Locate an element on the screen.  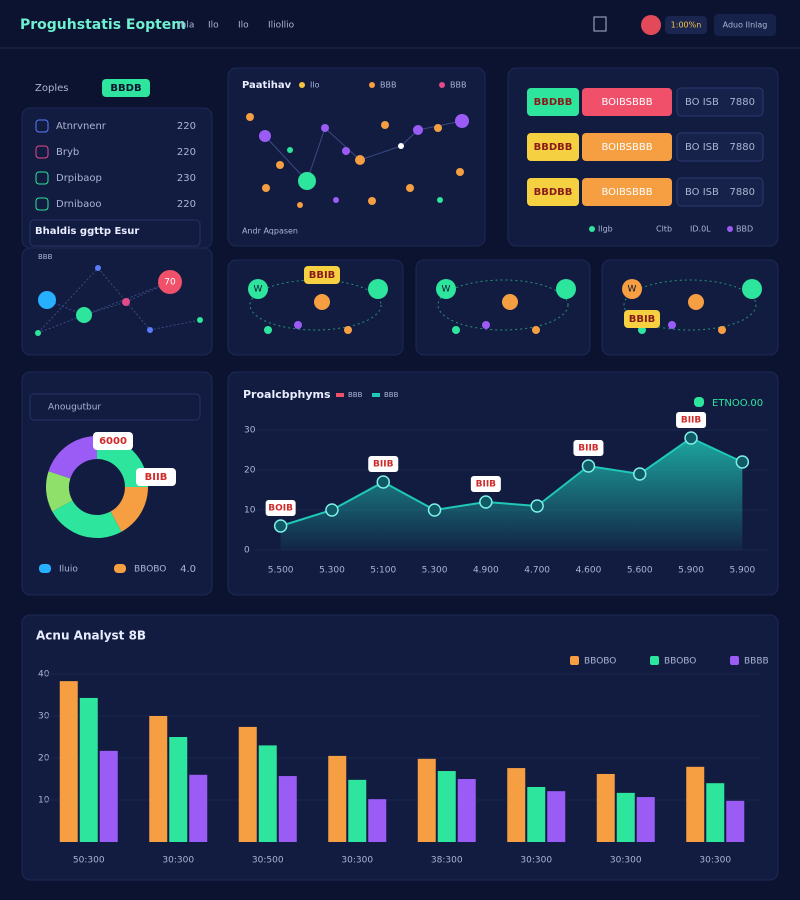
code-text: BO ISB is located at coordinates (702, 102).